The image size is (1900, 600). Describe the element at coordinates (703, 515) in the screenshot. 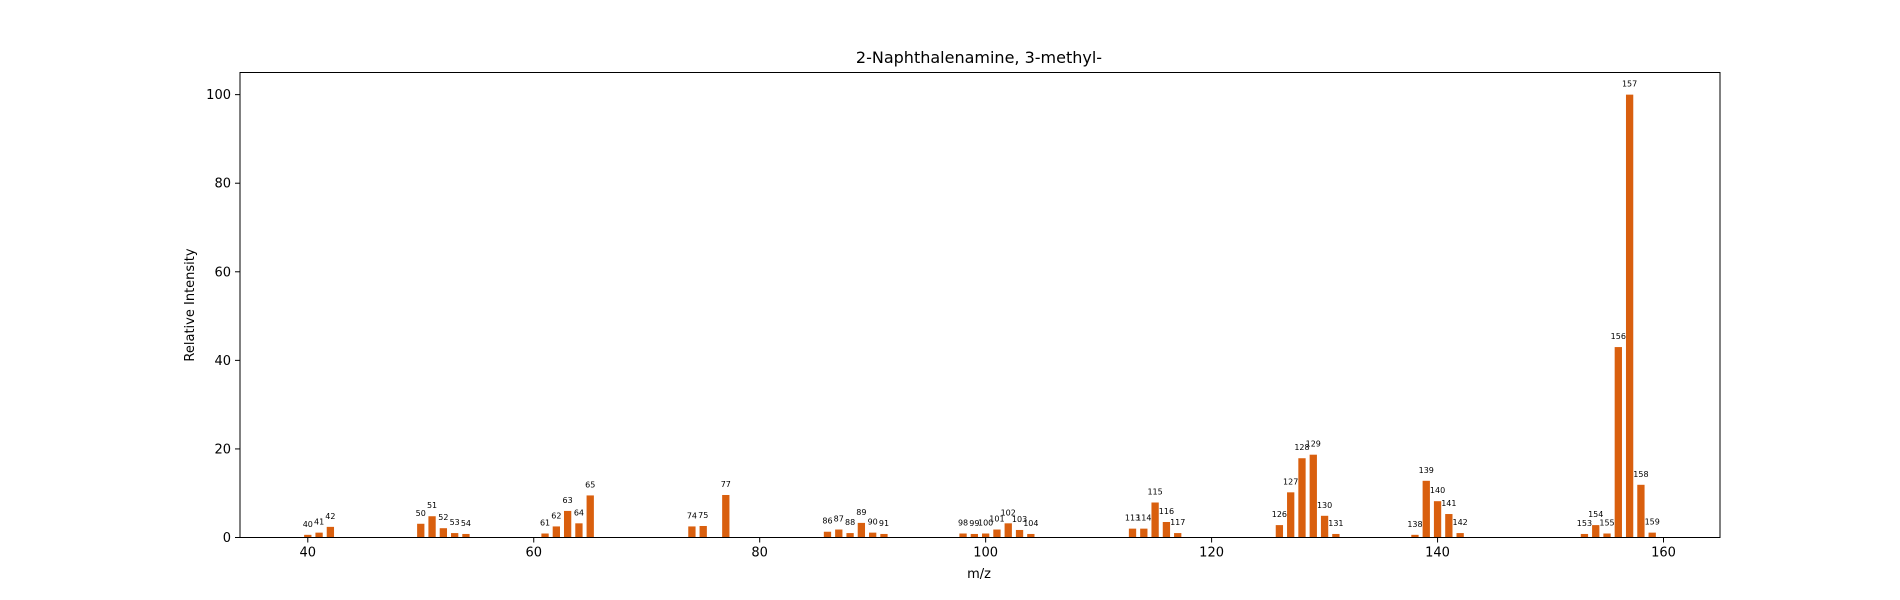

I see `bar-label-mz-75: 75` at that location.